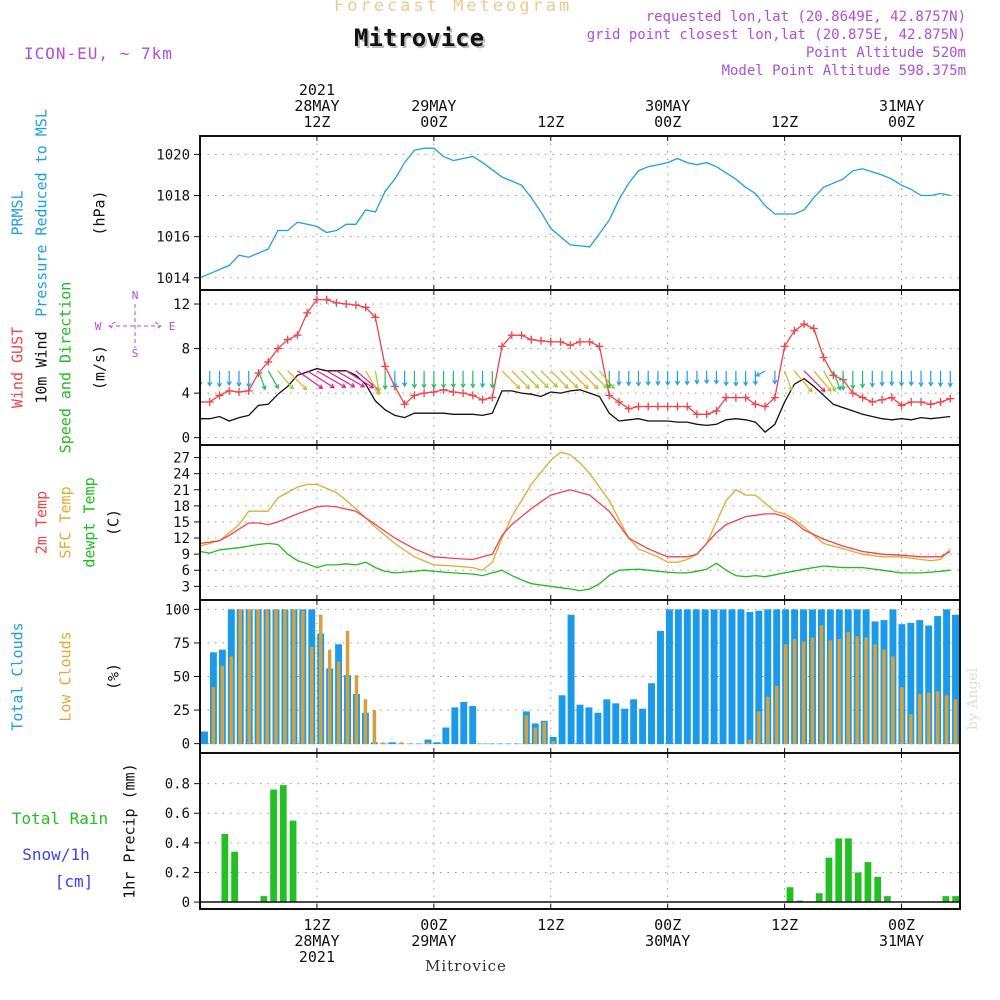 The height and width of the screenshot is (1000, 1000). Describe the element at coordinates (60, 818) in the screenshot. I see `precip-side-label: Total Rain` at that location.